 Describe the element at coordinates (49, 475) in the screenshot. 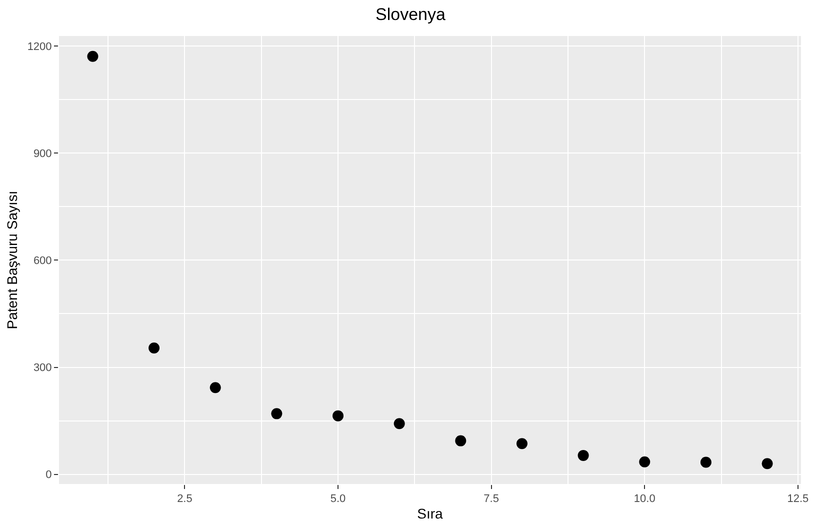

I see `y-tick-label: 0` at that location.